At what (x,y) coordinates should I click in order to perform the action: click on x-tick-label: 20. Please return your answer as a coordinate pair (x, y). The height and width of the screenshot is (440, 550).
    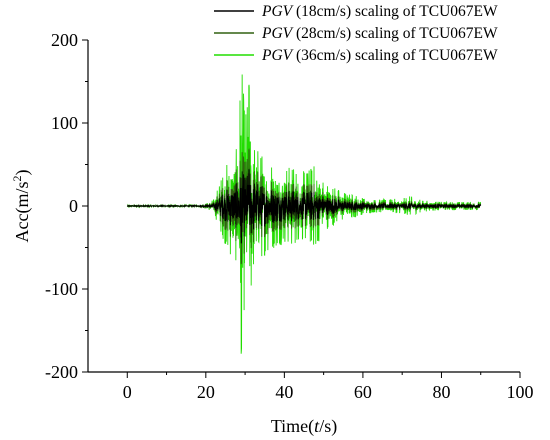
    Looking at the image, I should click on (206, 392).